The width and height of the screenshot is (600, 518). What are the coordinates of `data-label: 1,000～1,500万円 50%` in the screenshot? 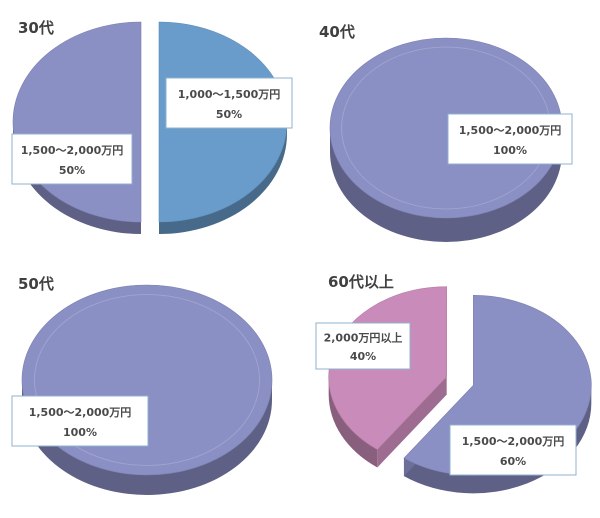 It's located at (229, 103).